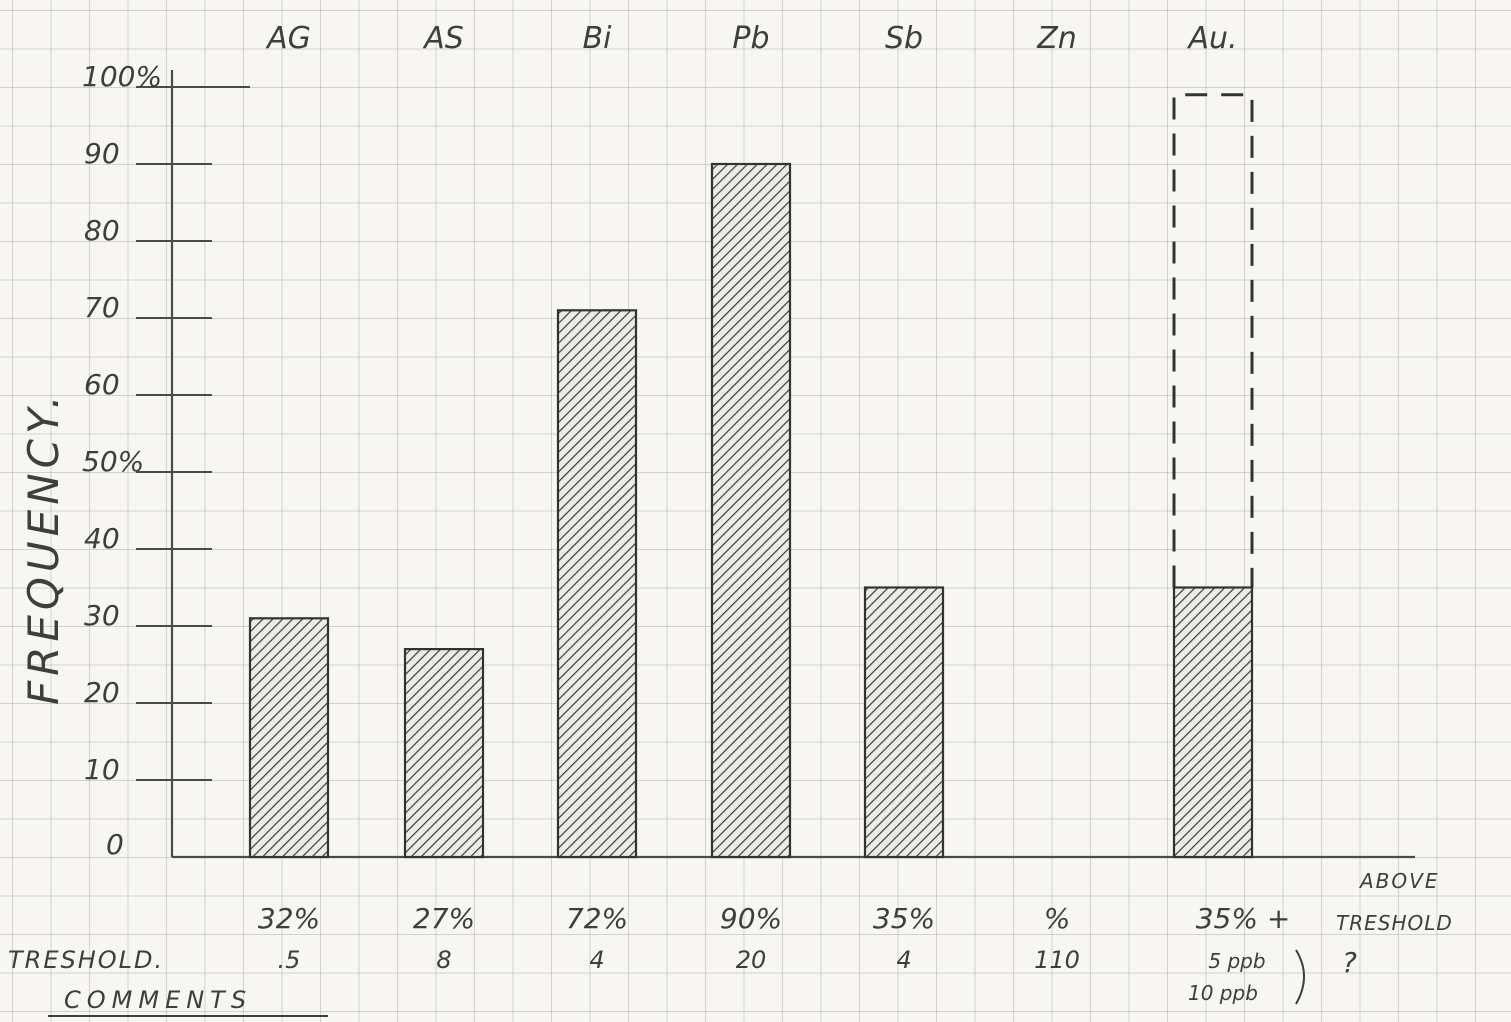  What do you see at coordinates (102, 230) in the screenshot?
I see `tick-label-80: 80` at bounding box center [102, 230].